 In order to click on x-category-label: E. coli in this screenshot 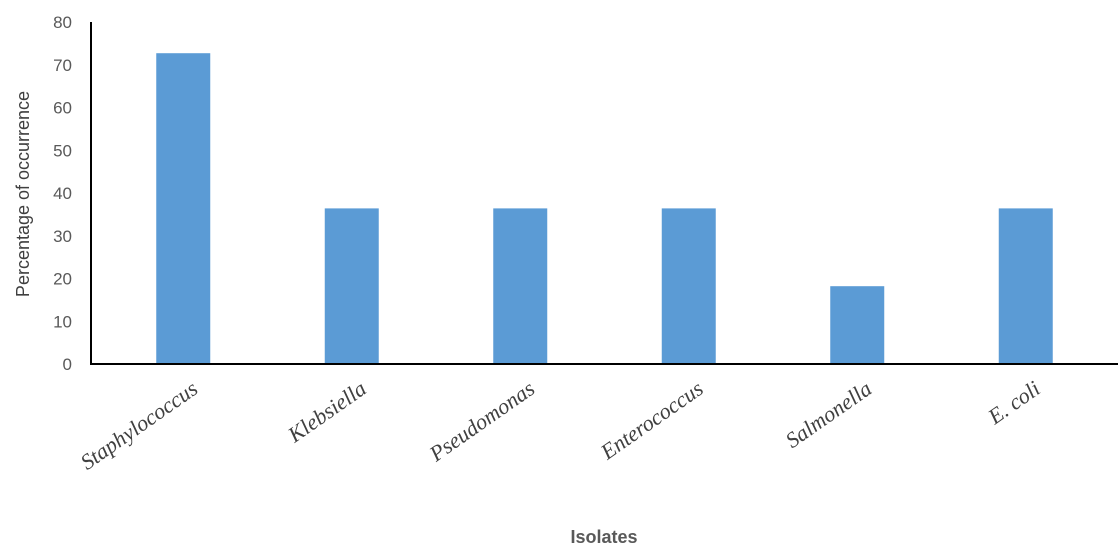, I will do `click(1013, 403)`.